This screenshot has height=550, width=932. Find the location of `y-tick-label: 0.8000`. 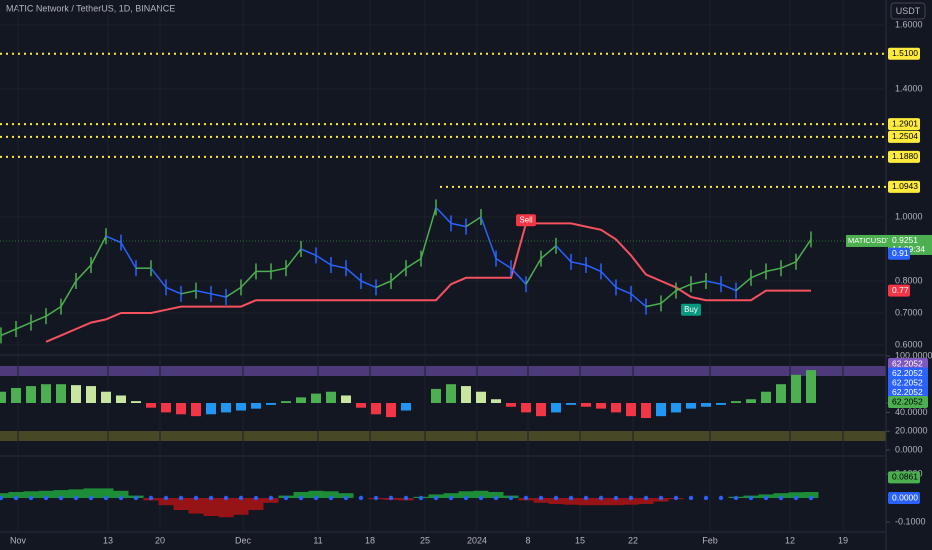

y-tick-label: 0.8000 is located at coordinates (909, 280).